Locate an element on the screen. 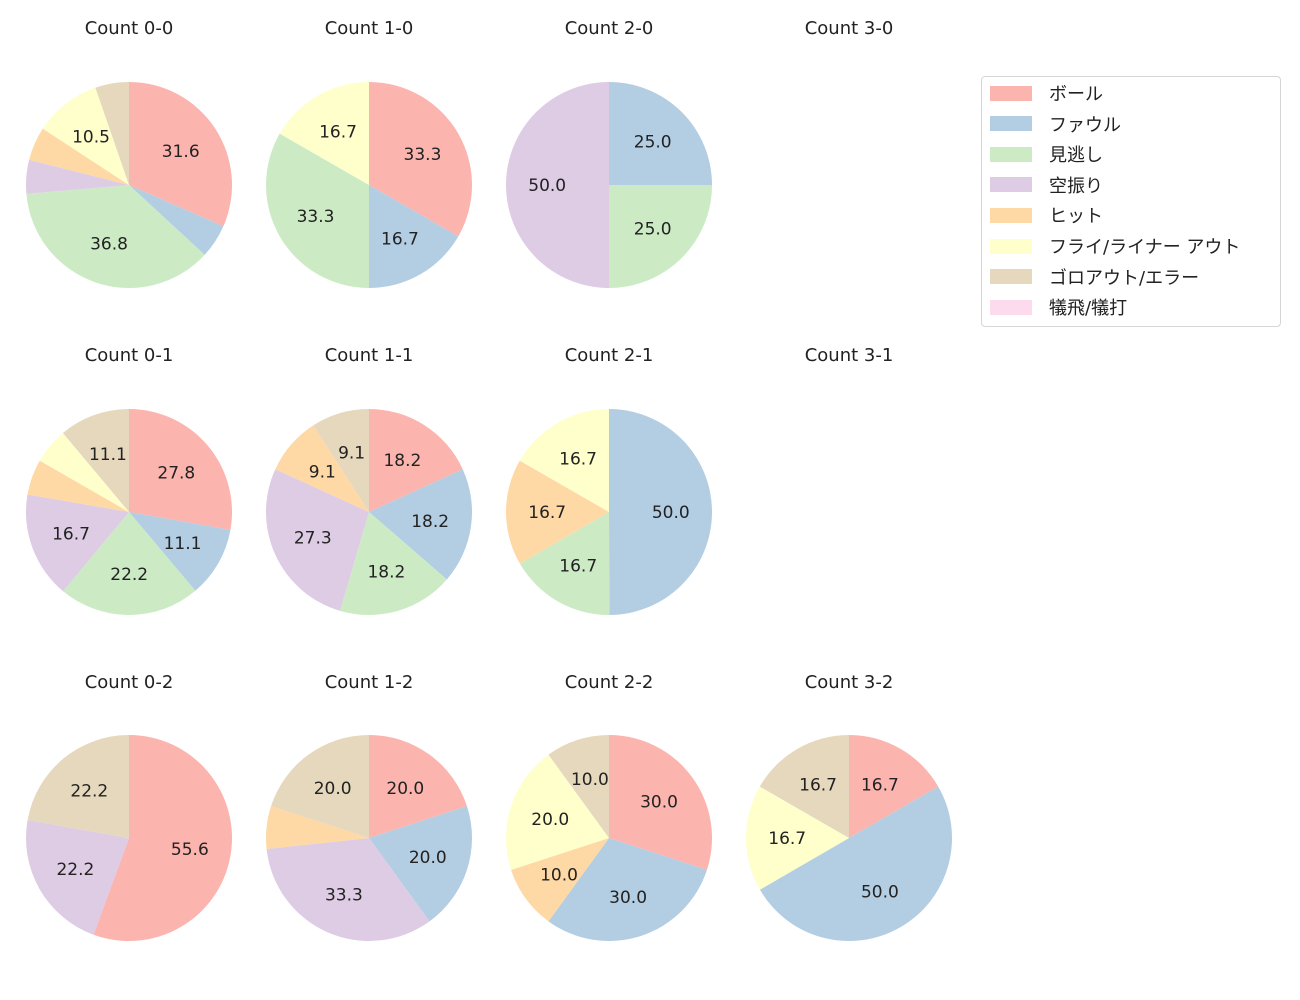  legend-item: ゴロアウト/エラー is located at coordinates (1095, 278).